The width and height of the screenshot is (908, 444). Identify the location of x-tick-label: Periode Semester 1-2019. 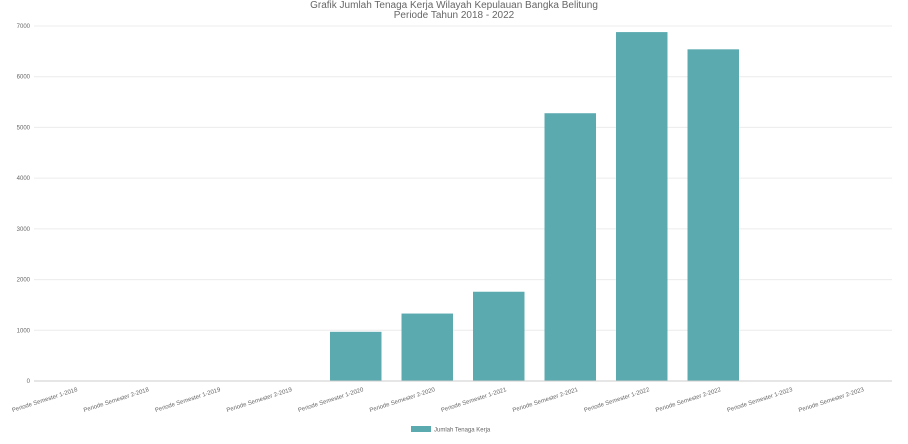
(188, 400).